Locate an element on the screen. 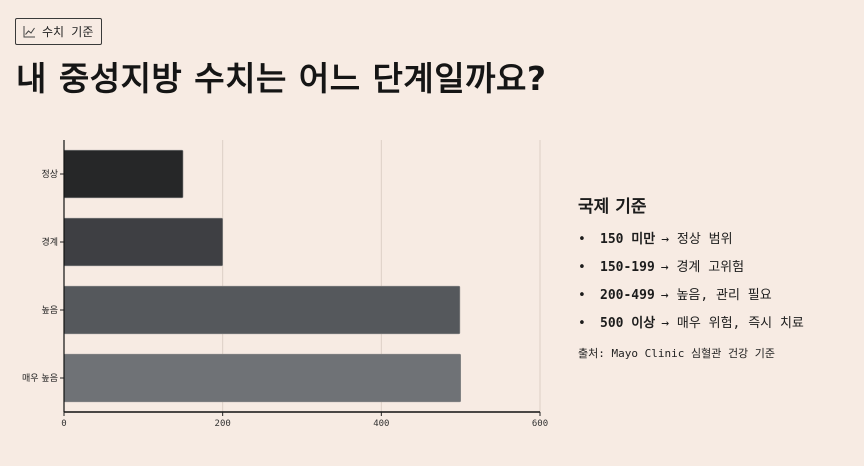 This screenshot has width=864, height=466. chart-type-badge: 수치 기준 is located at coordinates (59, 31).